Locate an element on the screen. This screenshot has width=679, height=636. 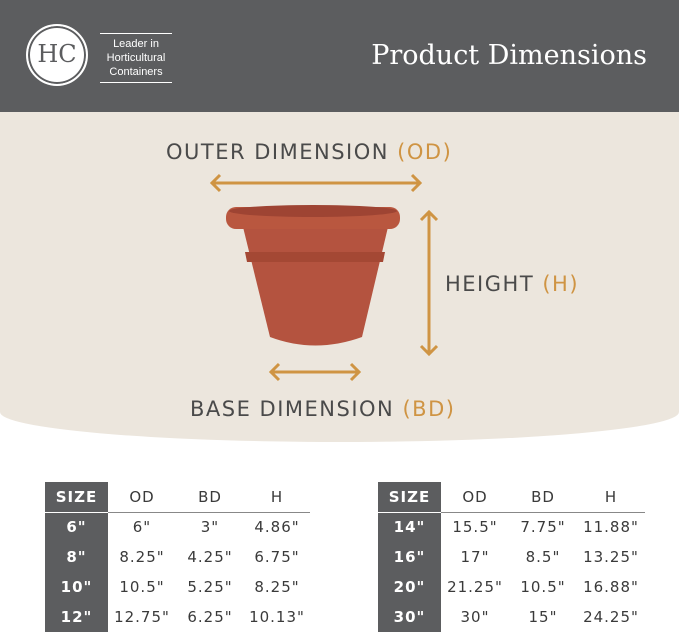
table-row: 20" 21.25" 10.5" 16.88" is located at coordinates (511, 587).